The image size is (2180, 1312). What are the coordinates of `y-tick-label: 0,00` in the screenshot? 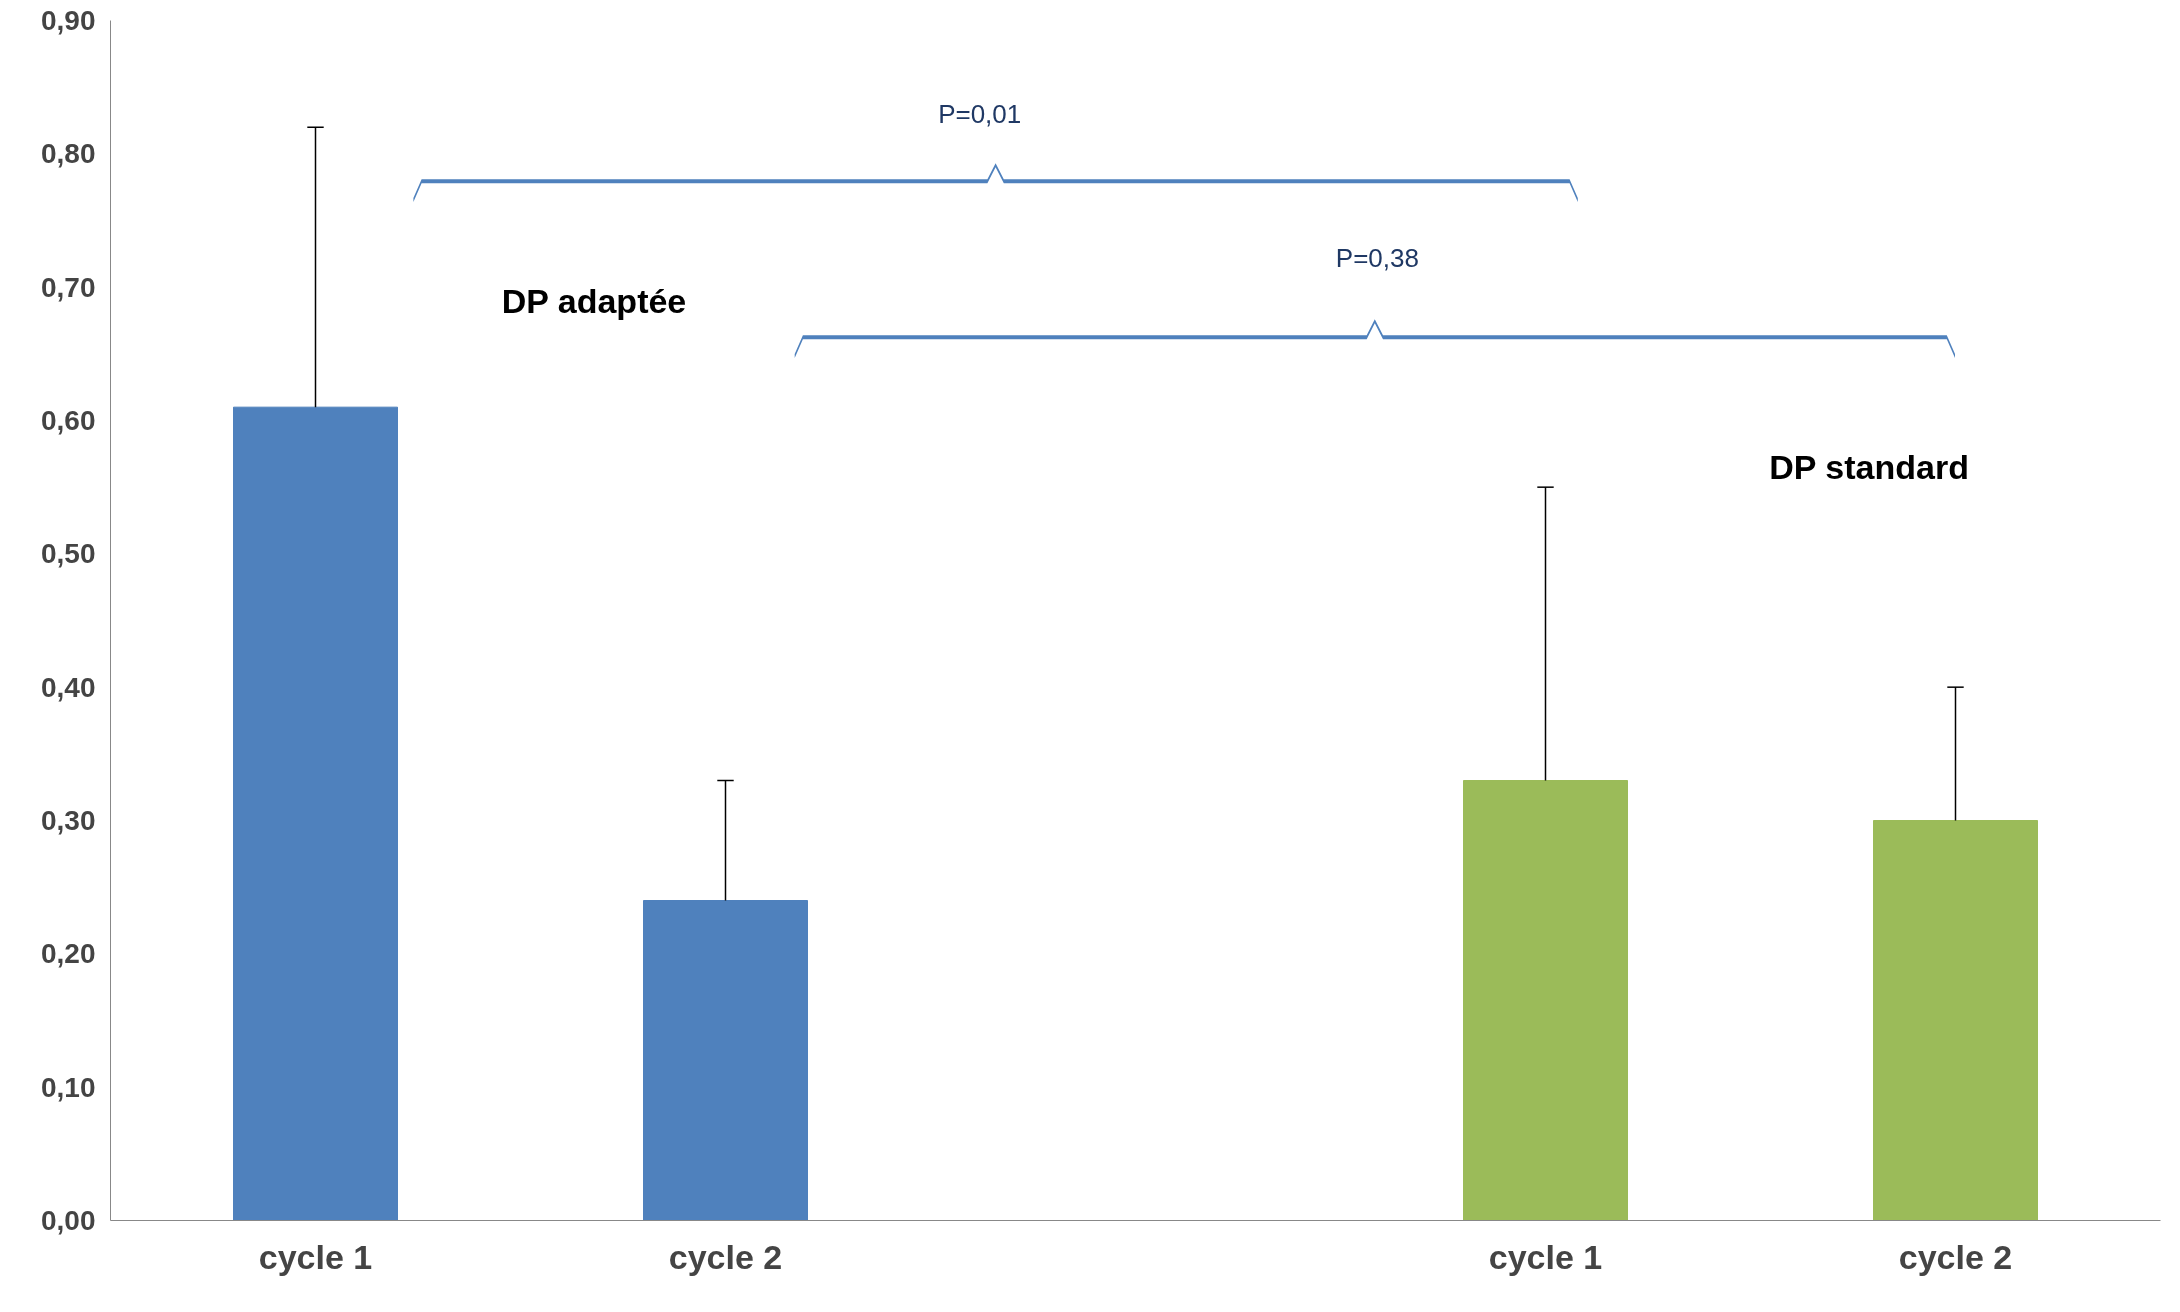 It's located at (68, 1220).